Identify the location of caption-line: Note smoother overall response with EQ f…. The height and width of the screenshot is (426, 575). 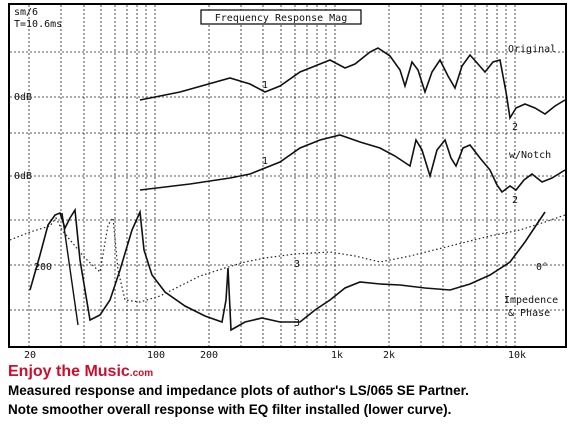
(229, 409).